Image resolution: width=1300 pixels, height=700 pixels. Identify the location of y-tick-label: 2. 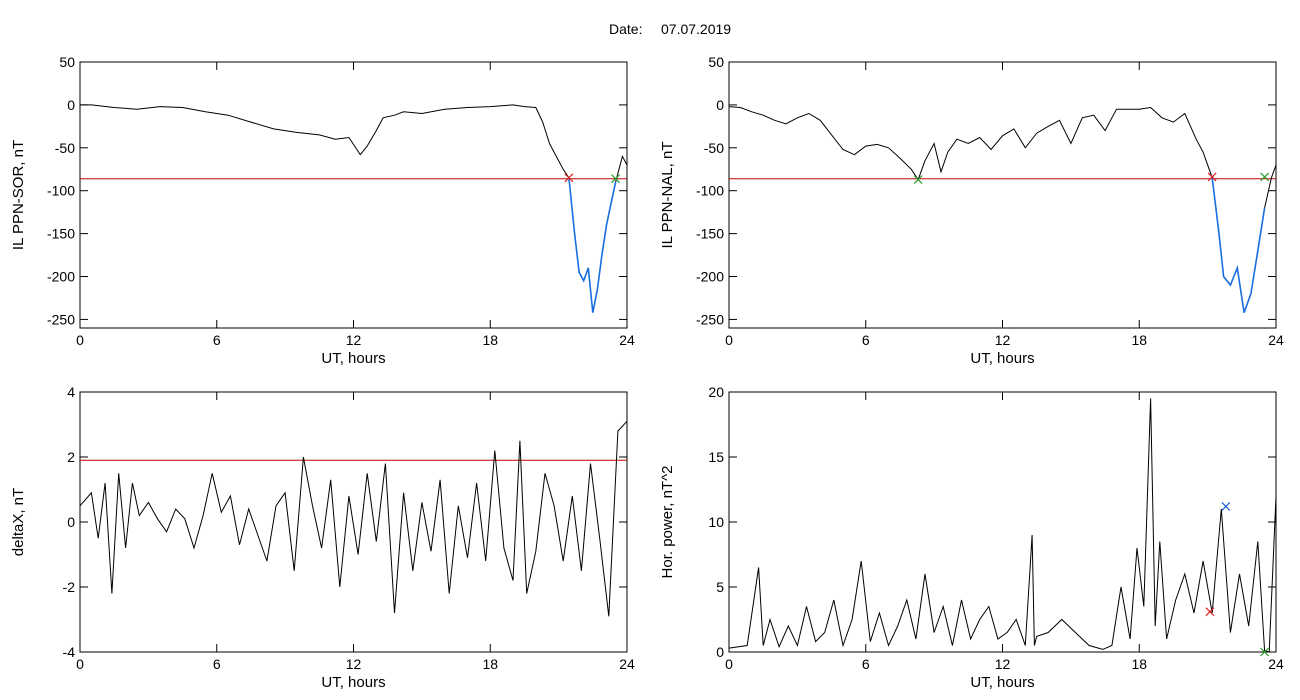
(71, 457).